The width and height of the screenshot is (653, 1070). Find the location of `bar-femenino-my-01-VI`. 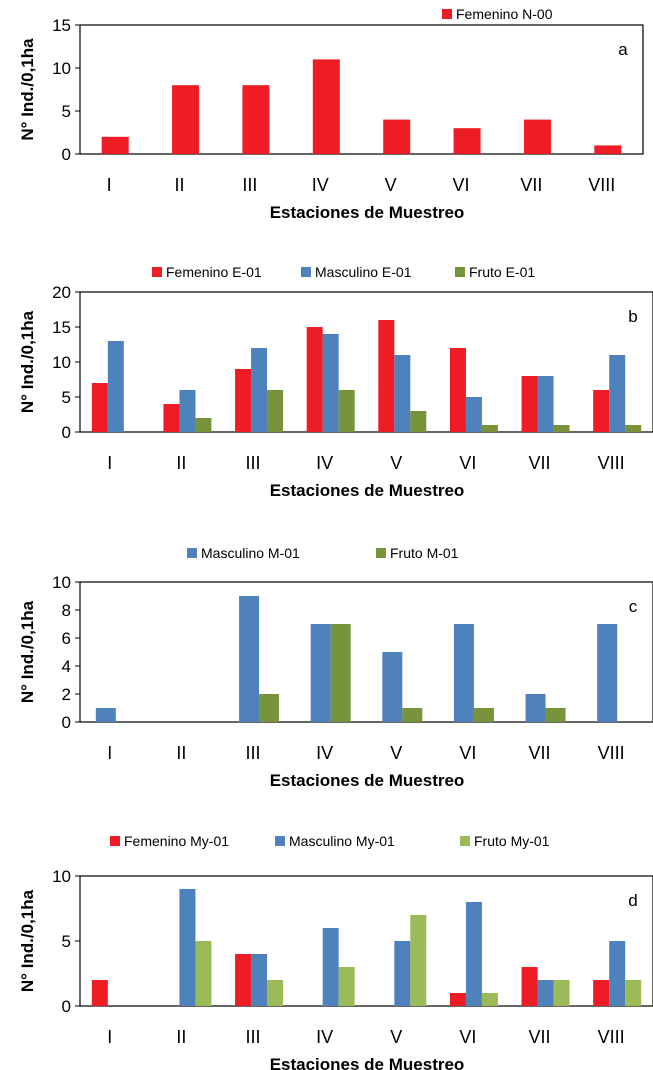

bar-femenino-my-01-VI is located at coordinates (457, 999).